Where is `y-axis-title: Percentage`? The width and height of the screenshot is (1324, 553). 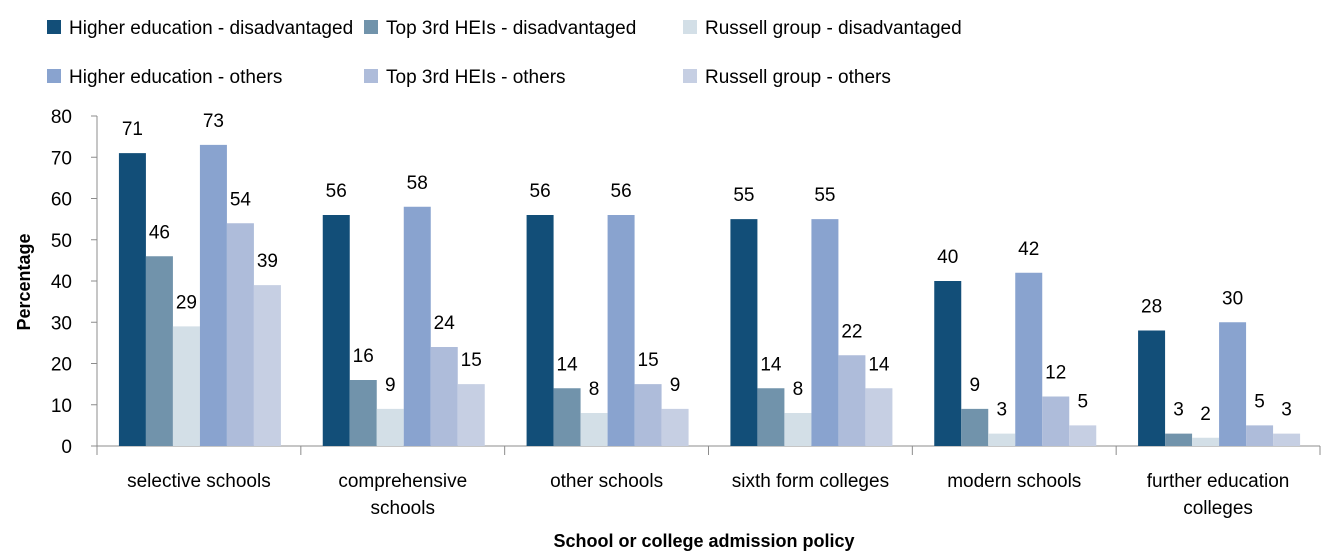
y-axis-title: Percentage is located at coordinates (24, 281).